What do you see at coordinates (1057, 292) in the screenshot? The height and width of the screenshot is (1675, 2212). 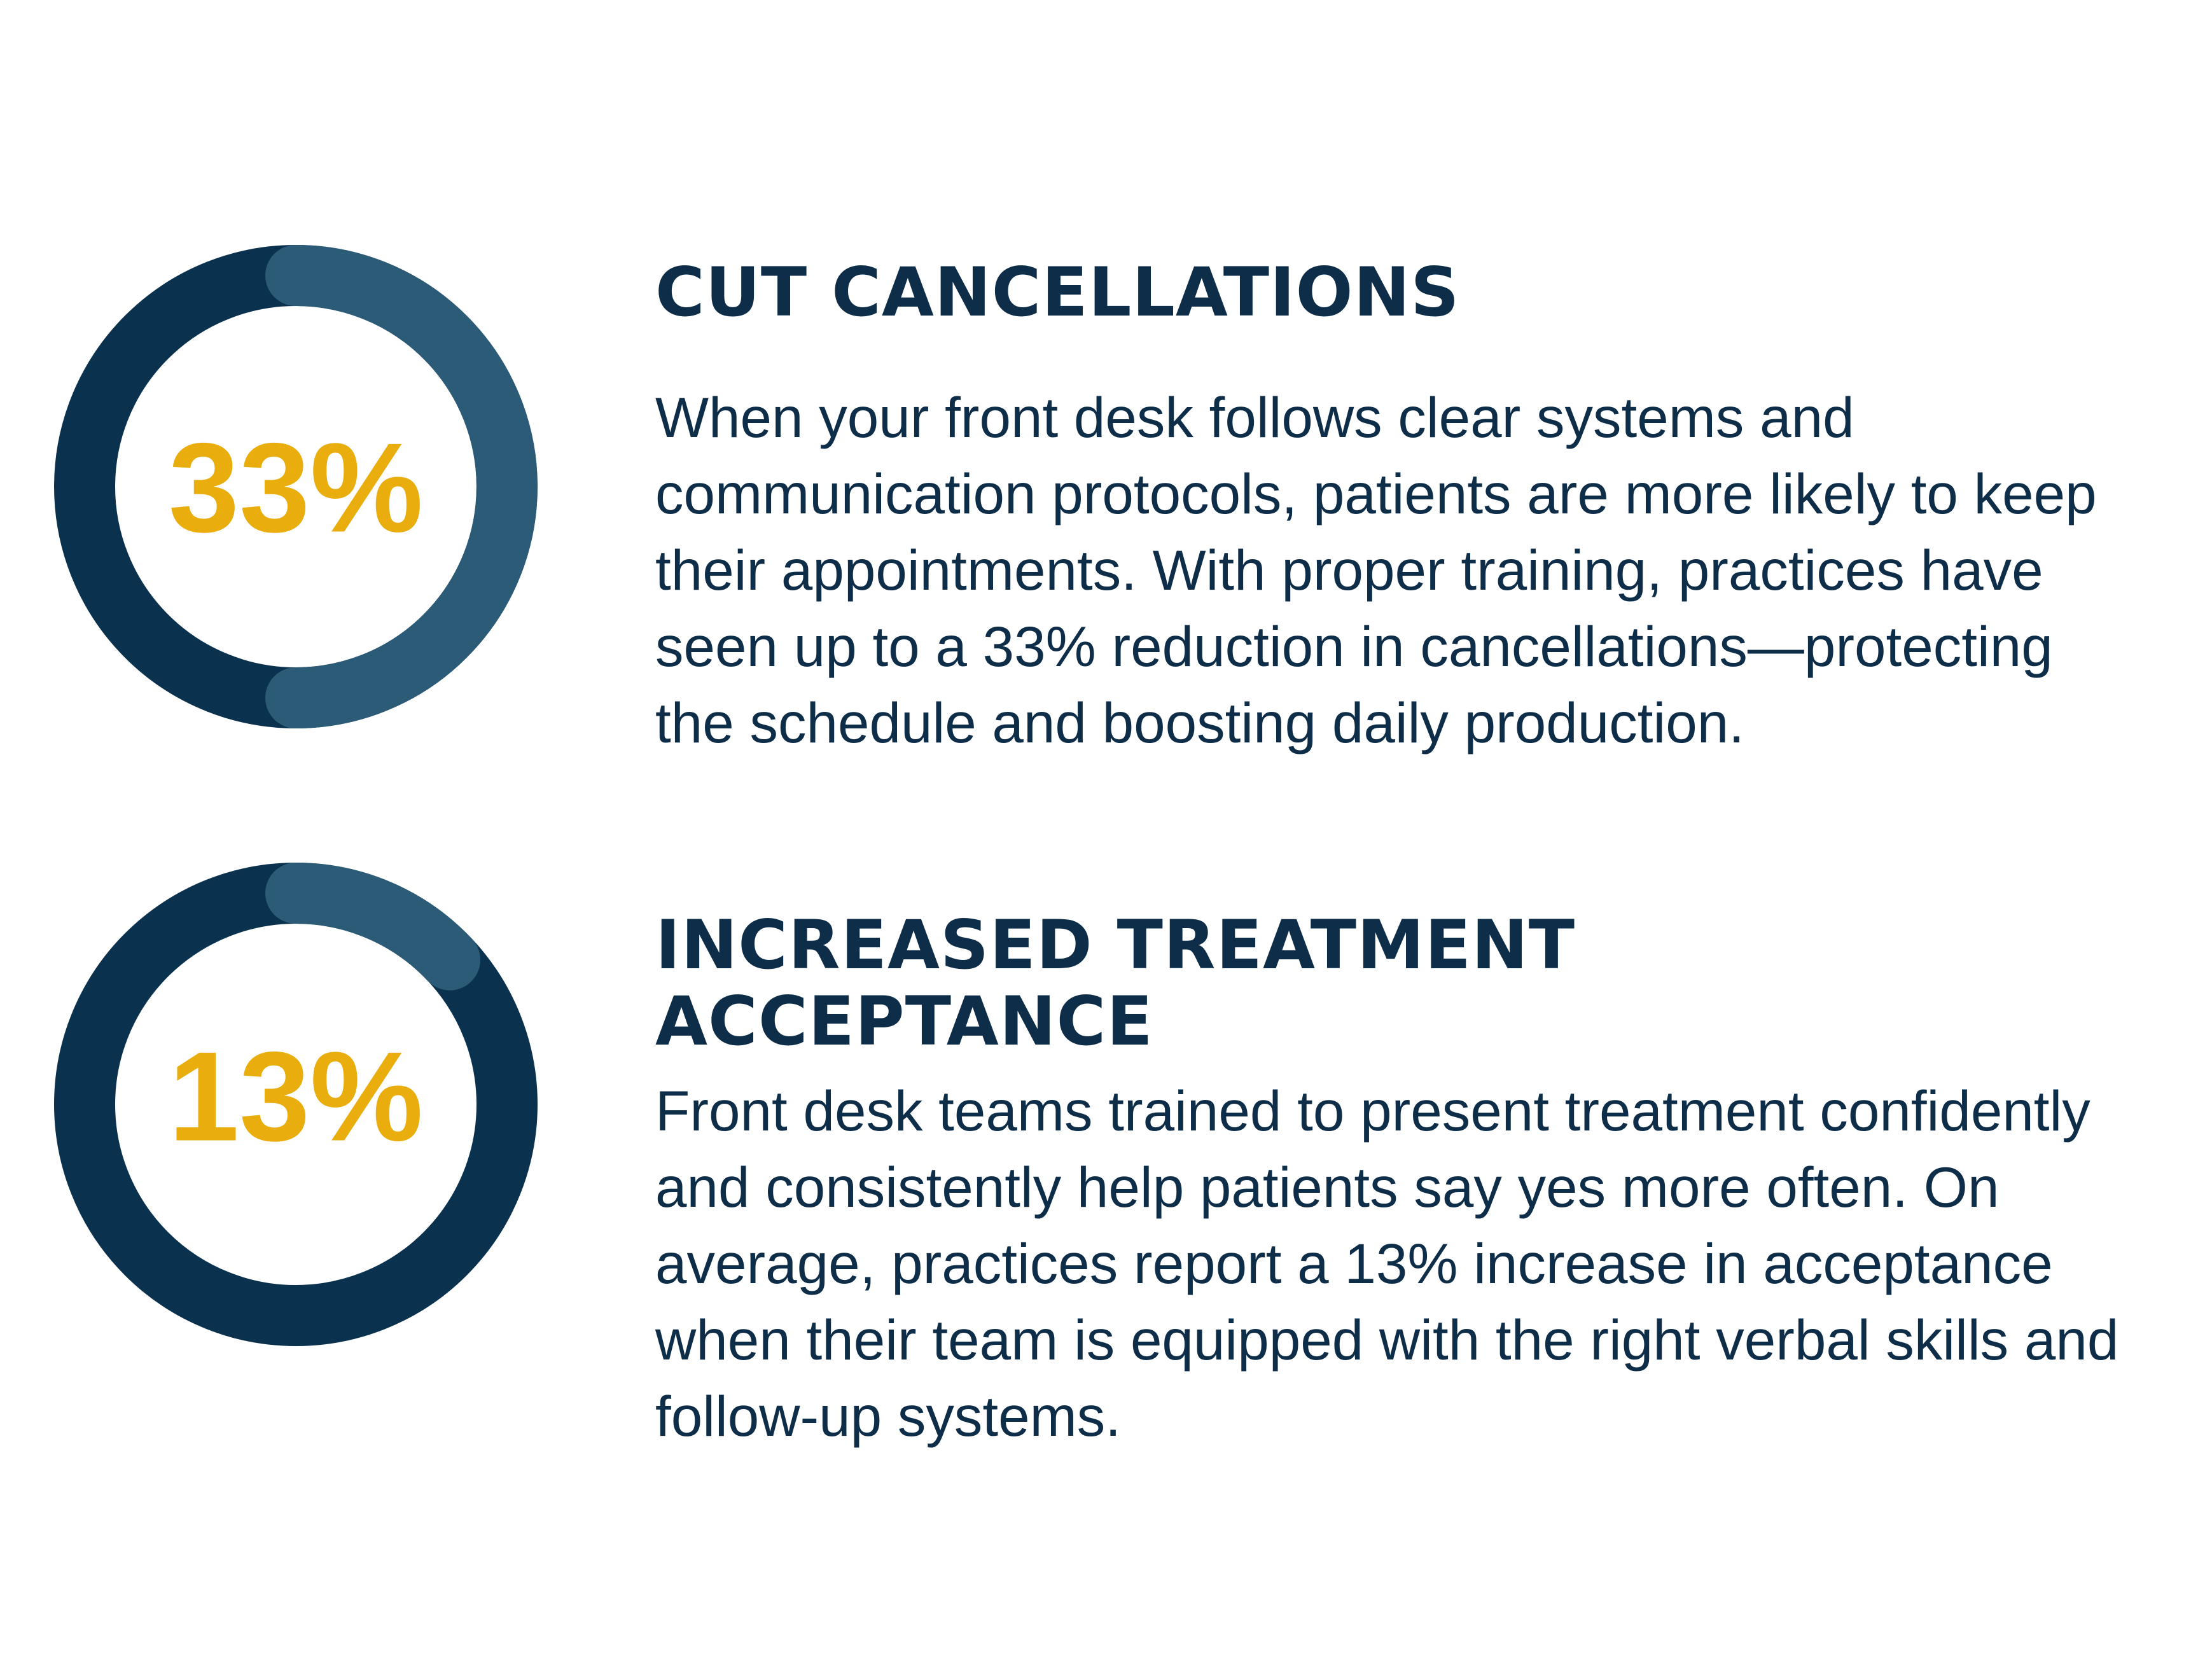 I see `stat-heading-line: CUT CANCELLATIONS` at bounding box center [1057, 292].